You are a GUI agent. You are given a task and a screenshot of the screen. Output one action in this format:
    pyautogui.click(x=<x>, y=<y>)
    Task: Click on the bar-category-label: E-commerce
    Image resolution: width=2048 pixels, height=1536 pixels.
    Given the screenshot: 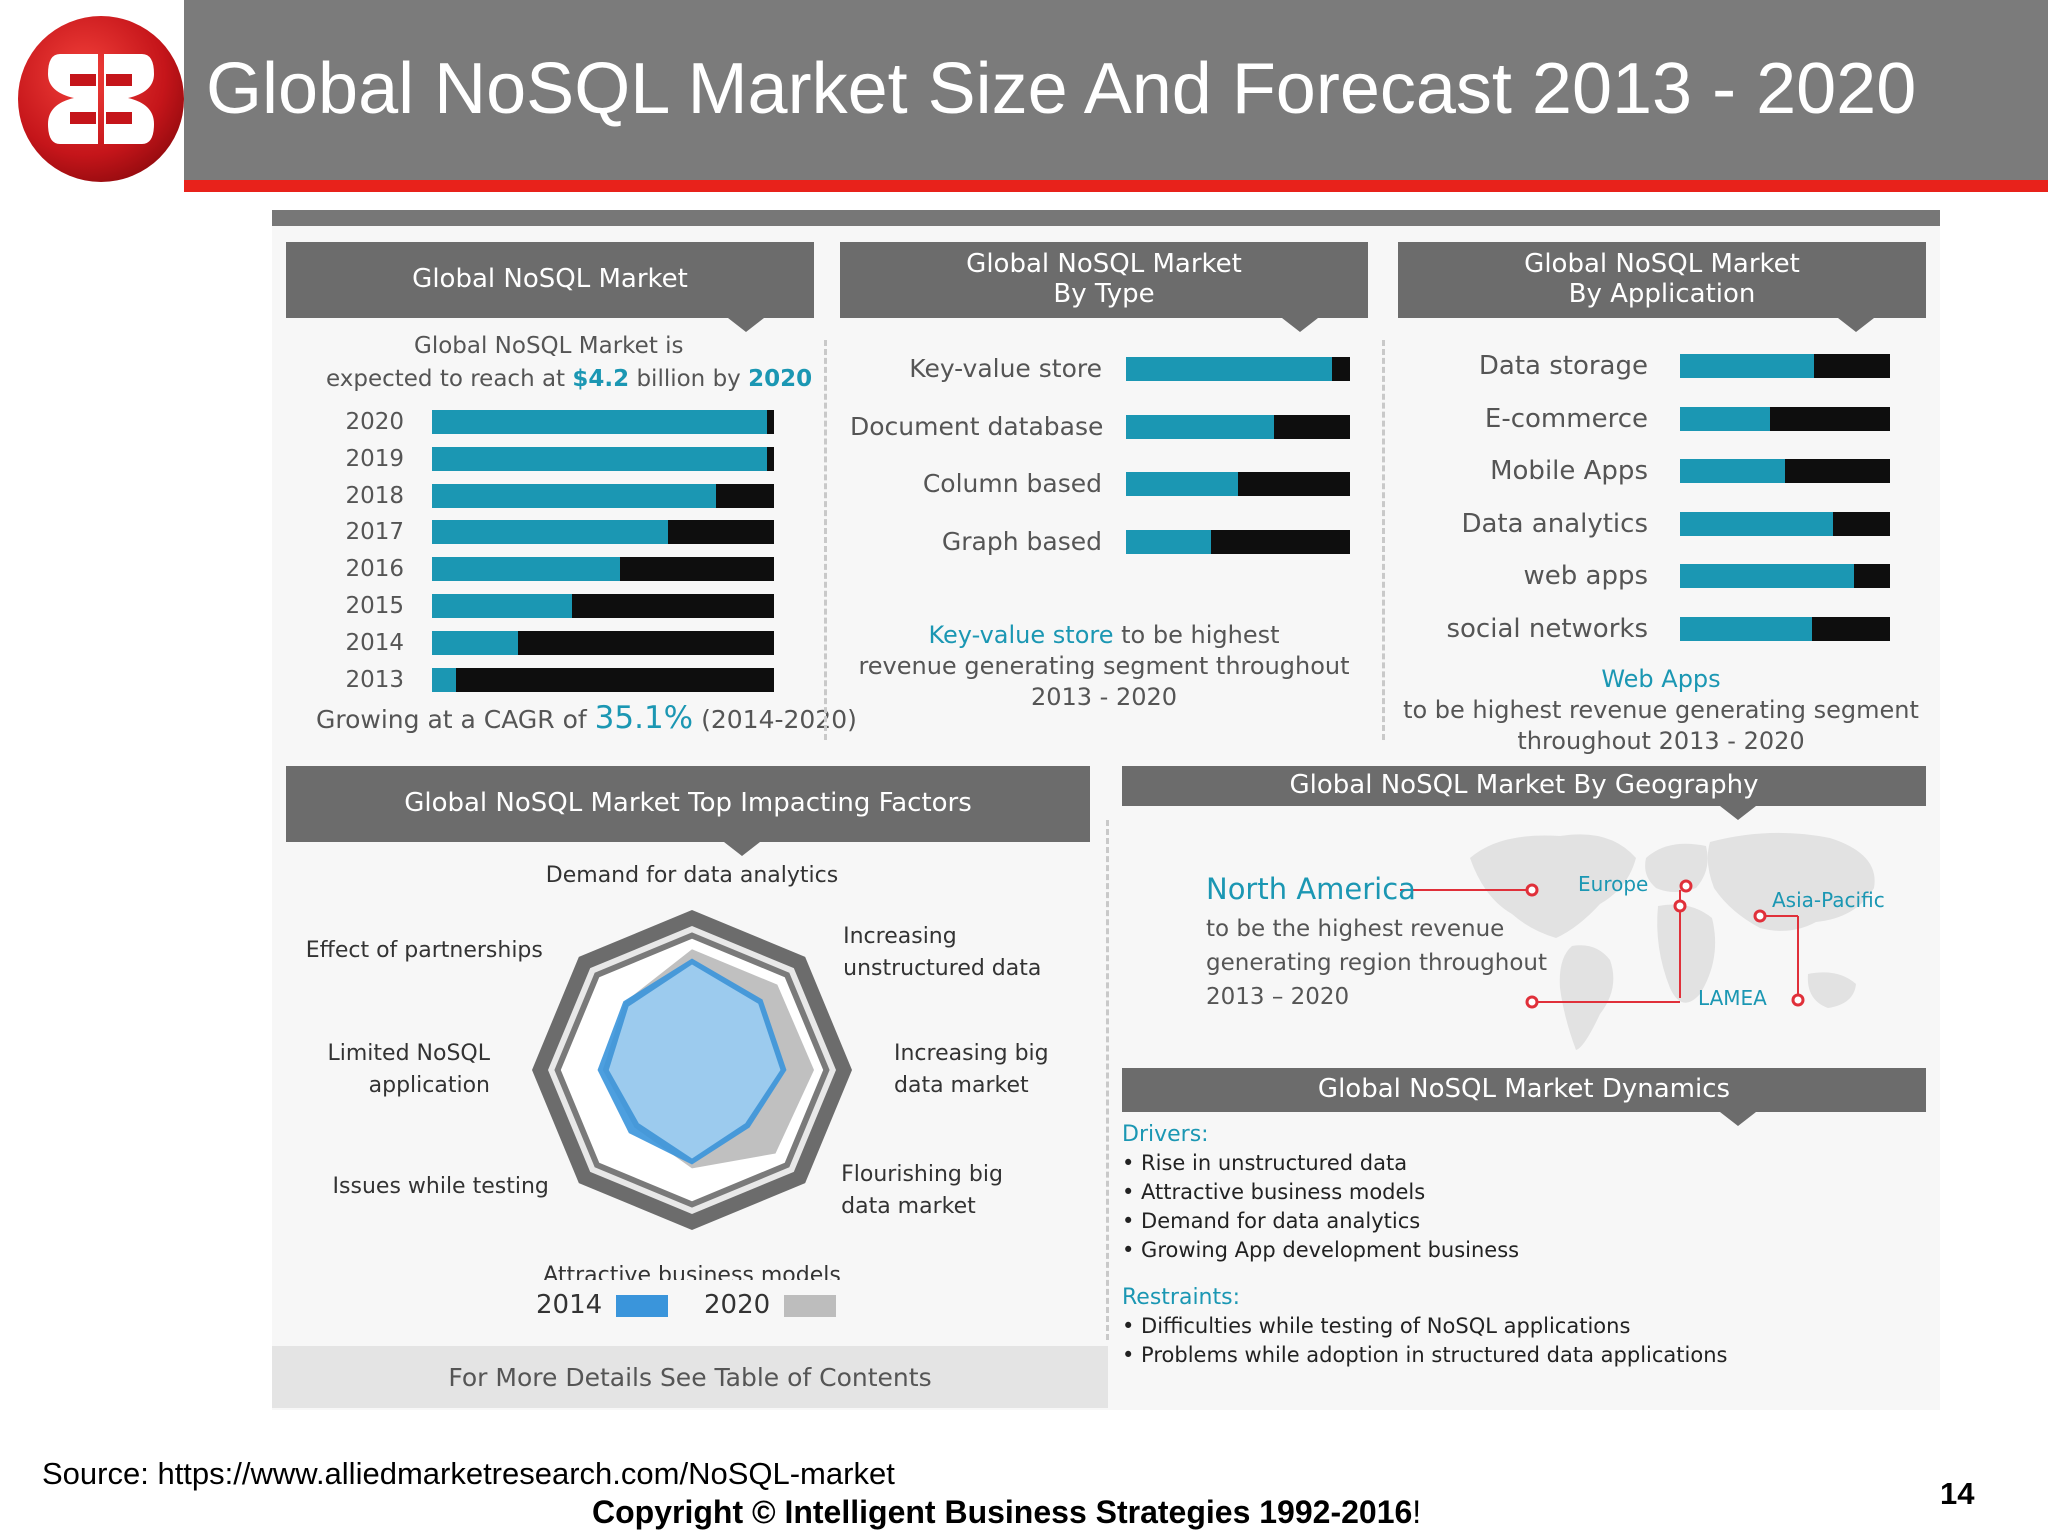 What is the action you would take?
    pyautogui.click(x=1566, y=418)
    